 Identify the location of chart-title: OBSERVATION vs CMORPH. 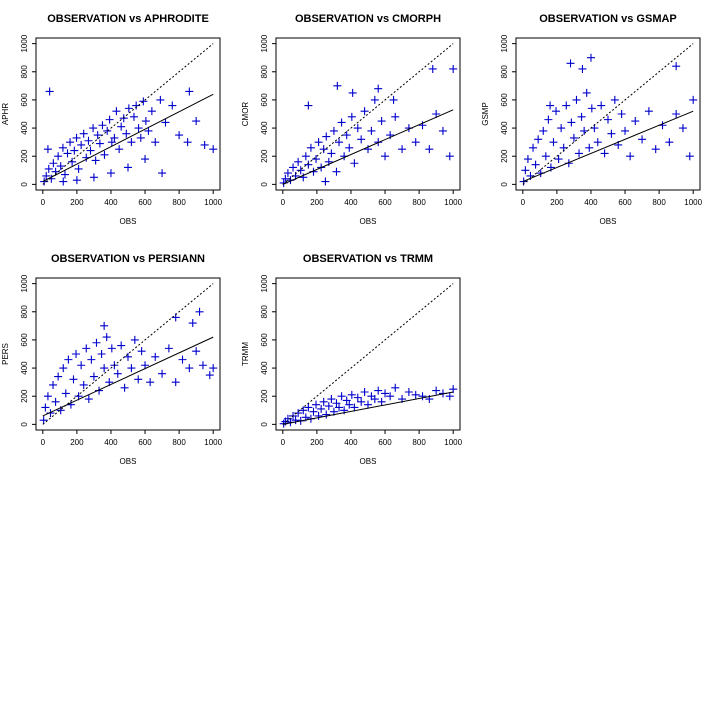
(368, 19).